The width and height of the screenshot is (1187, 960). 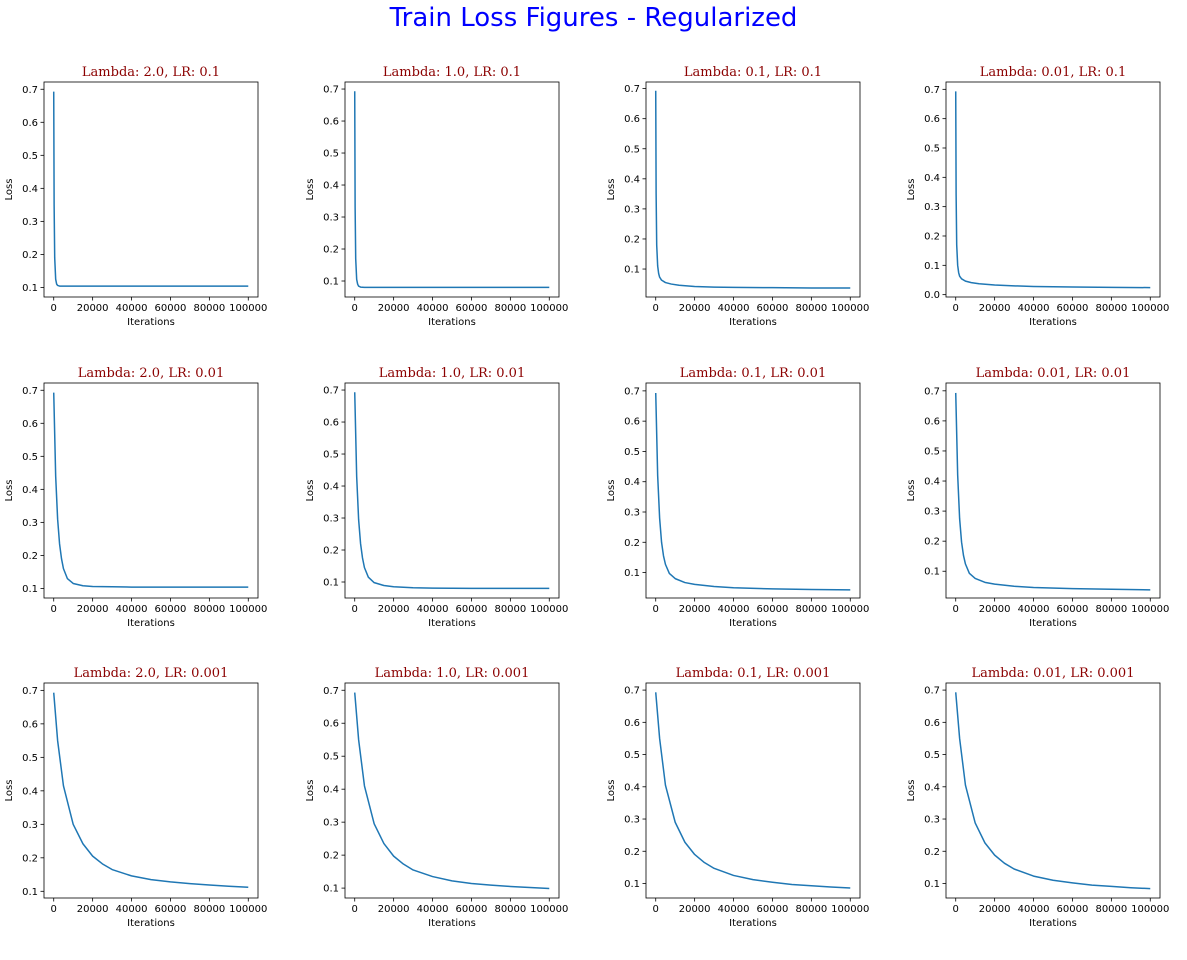 I want to click on subplot-title: Lambda: 1.0, LR: 0.1, so click(x=452, y=72).